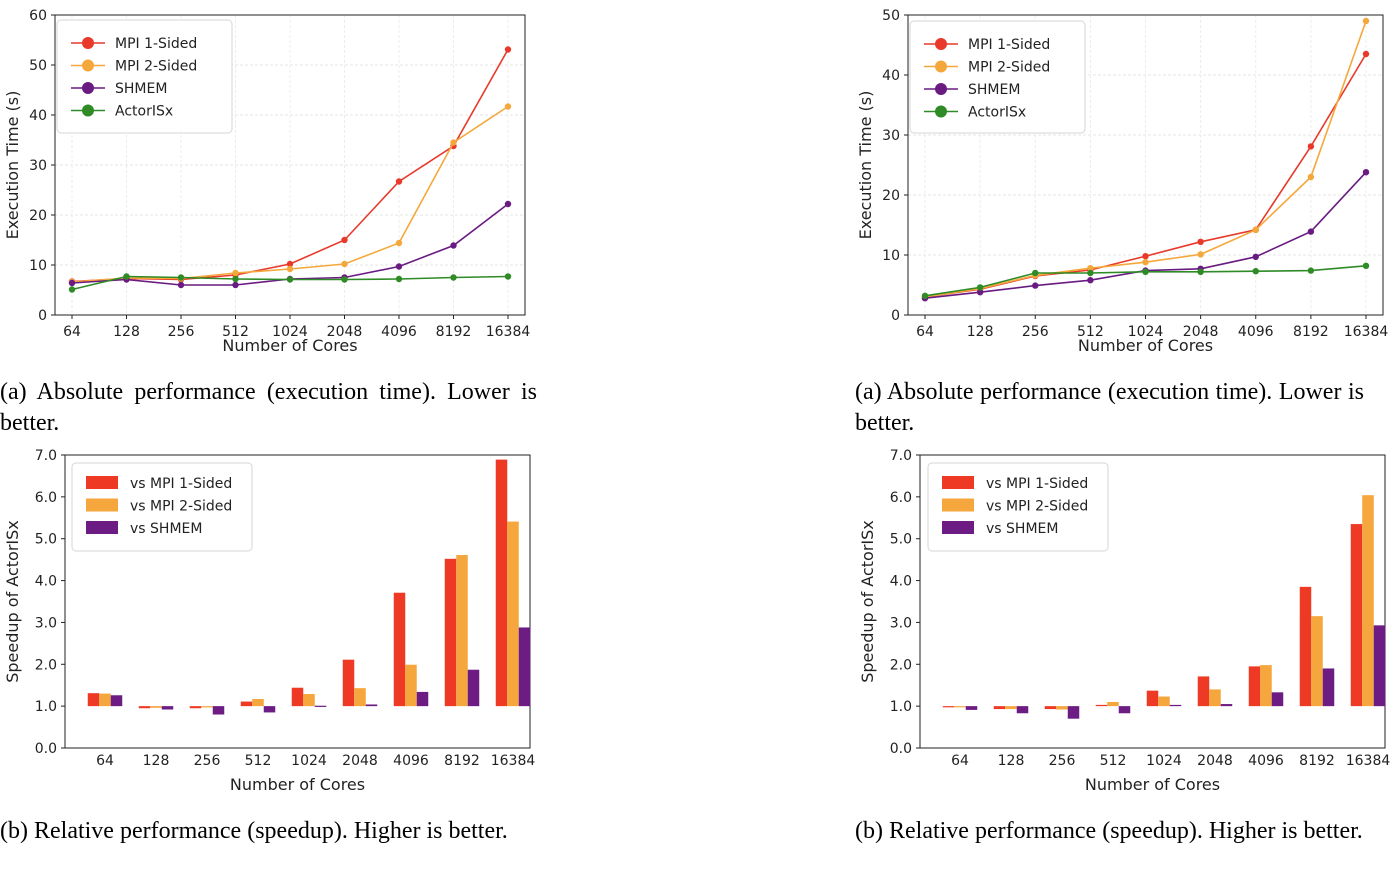 This screenshot has width=1396, height=882. I want to click on legend-label: vs SHMEM, so click(1022, 529).